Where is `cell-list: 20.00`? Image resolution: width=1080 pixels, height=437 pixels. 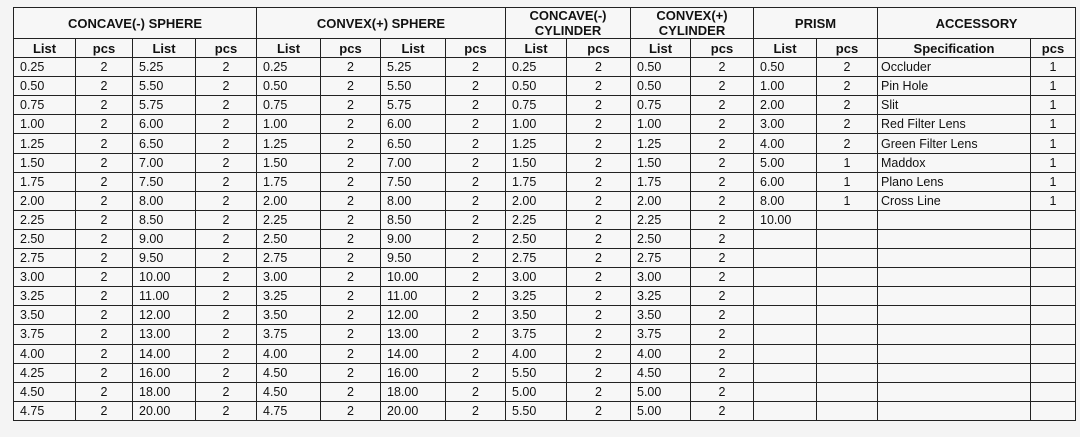 cell-list: 20.00 is located at coordinates (413, 410).